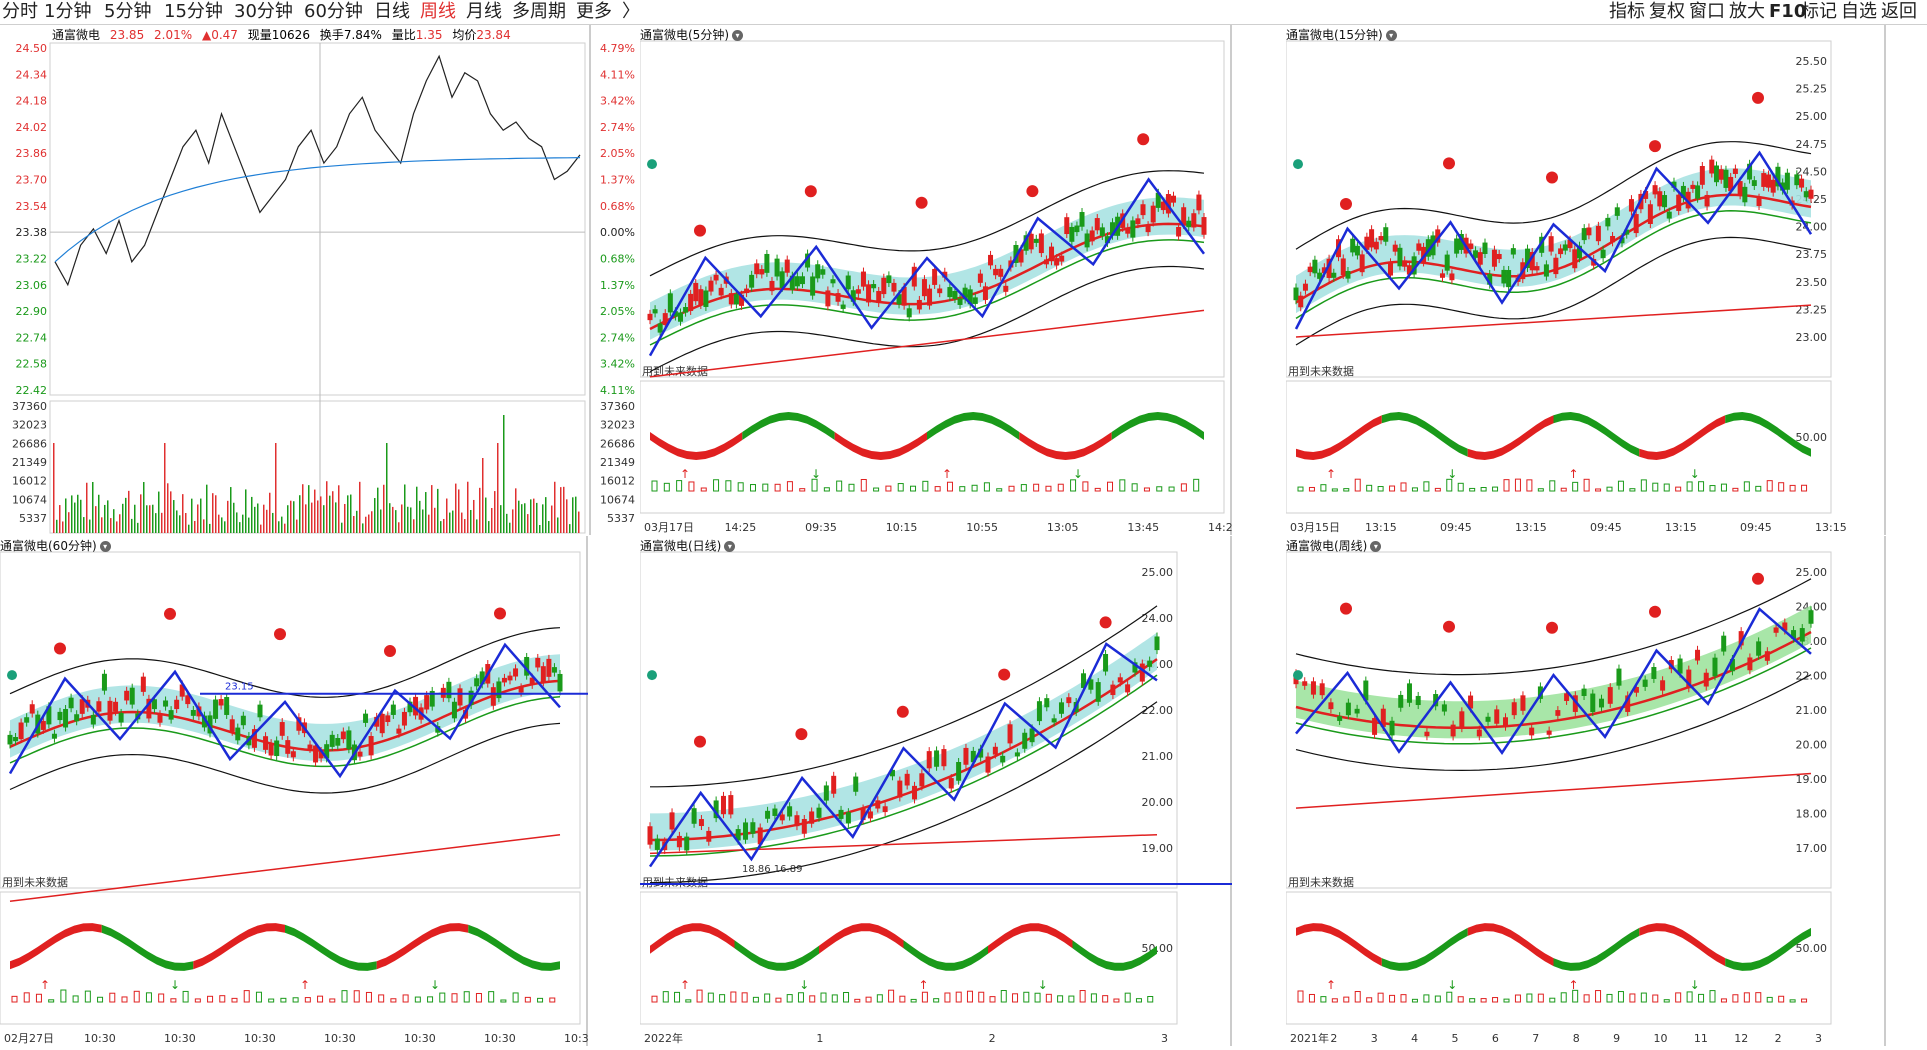  What do you see at coordinates (617, 127) in the screenshot?
I see `pct-tick: 2.74%` at bounding box center [617, 127].